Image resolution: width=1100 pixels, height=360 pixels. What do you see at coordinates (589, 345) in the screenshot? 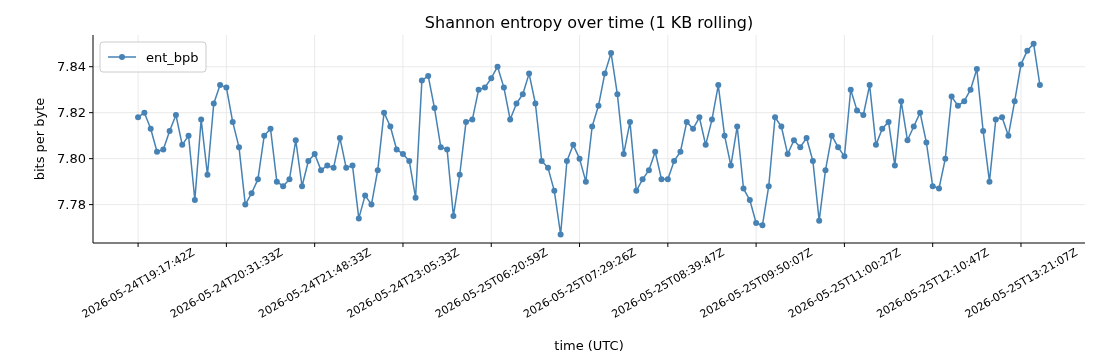
I see `x-axis-title: time (UTC)` at bounding box center [589, 345].